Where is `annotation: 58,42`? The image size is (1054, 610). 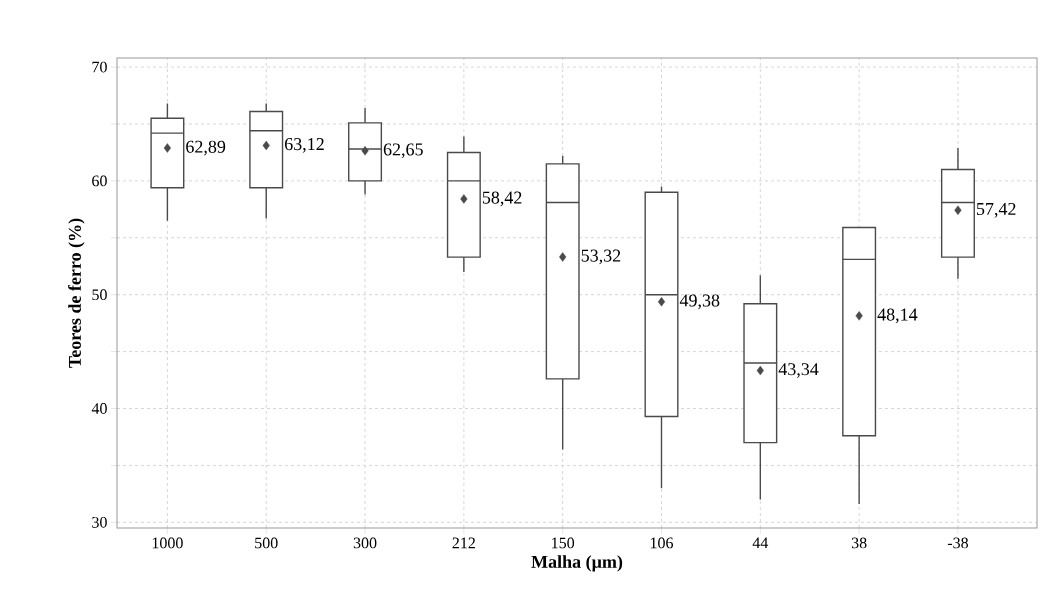 annotation: 58,42 is located at coordinates (502, 199).